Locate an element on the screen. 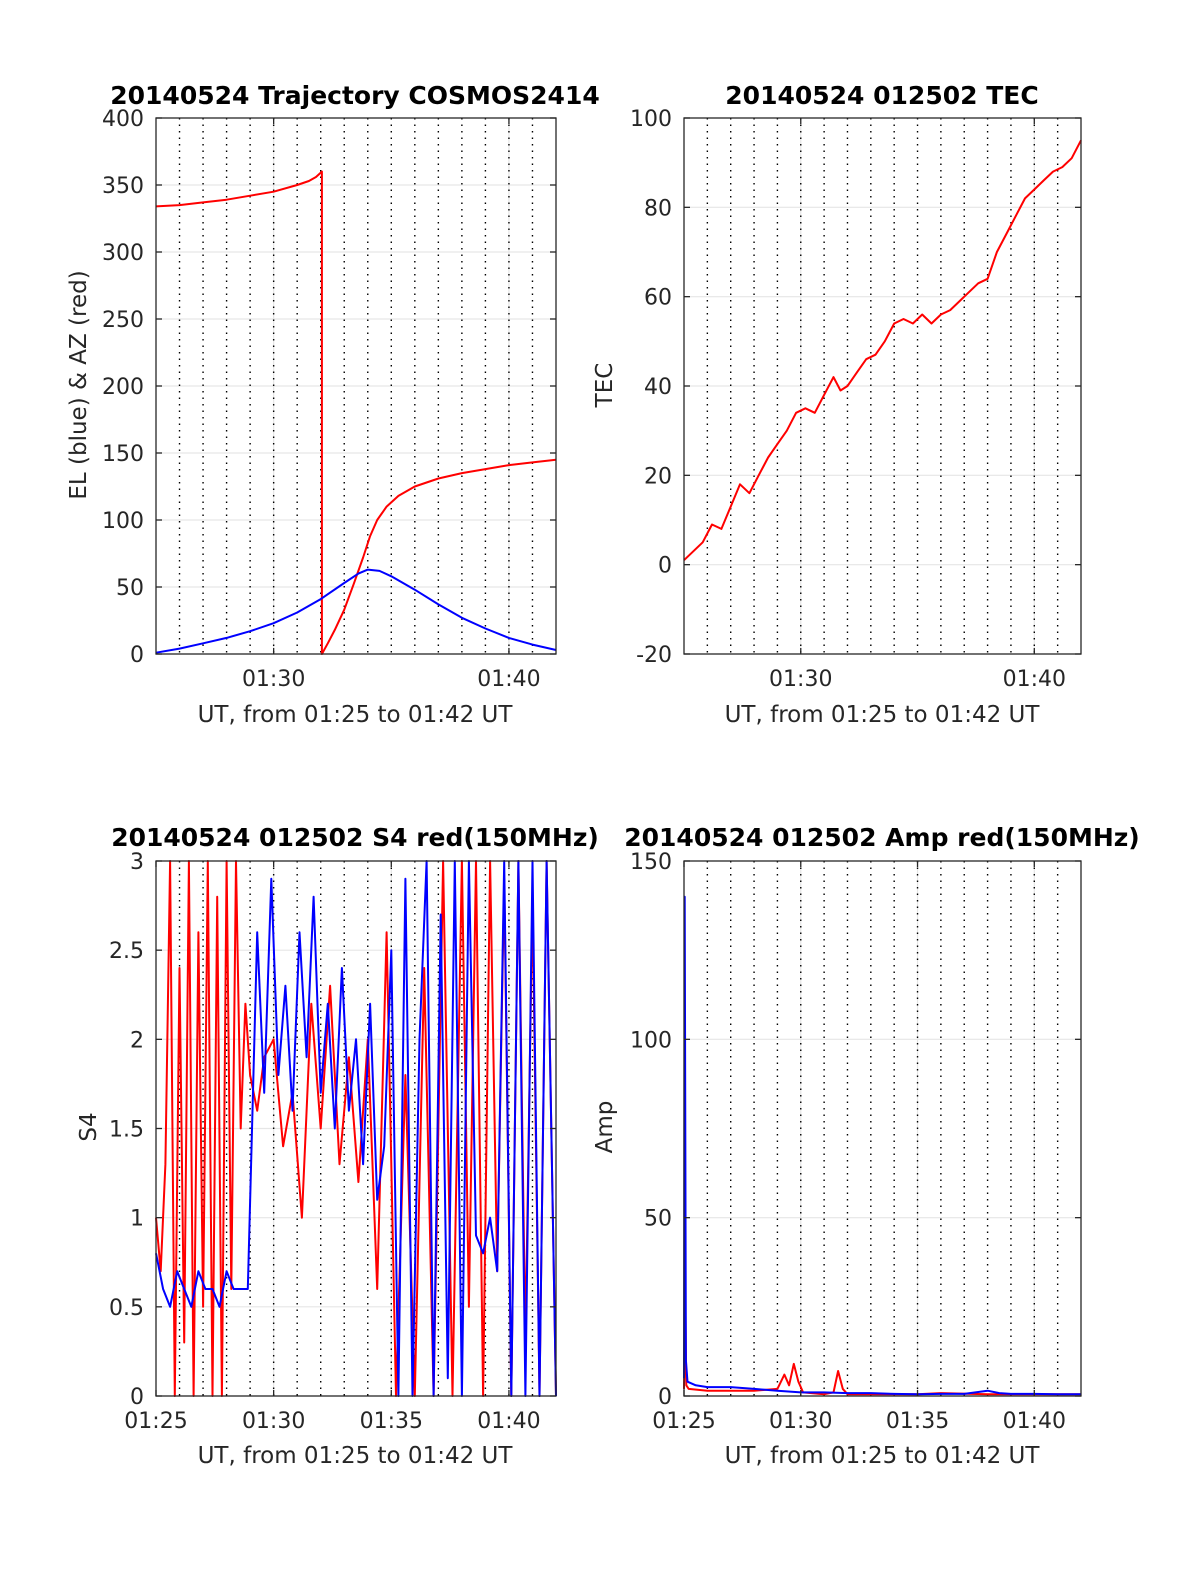  tec-xtick-label: 01:30 is located at coordinates (800, 679).